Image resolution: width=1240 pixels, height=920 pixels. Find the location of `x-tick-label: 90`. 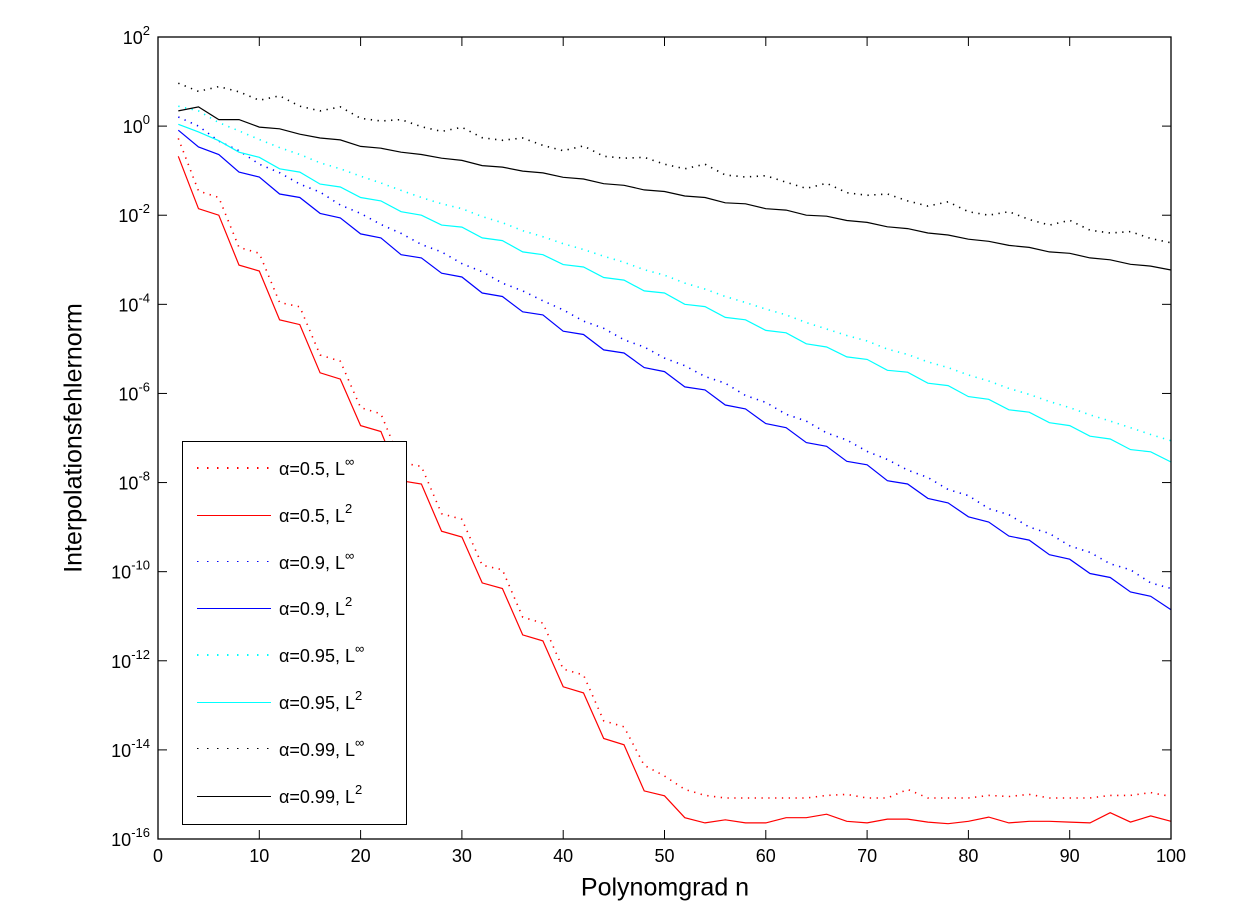

x-tick-label: 90 is located at coordinates (1070, 856).